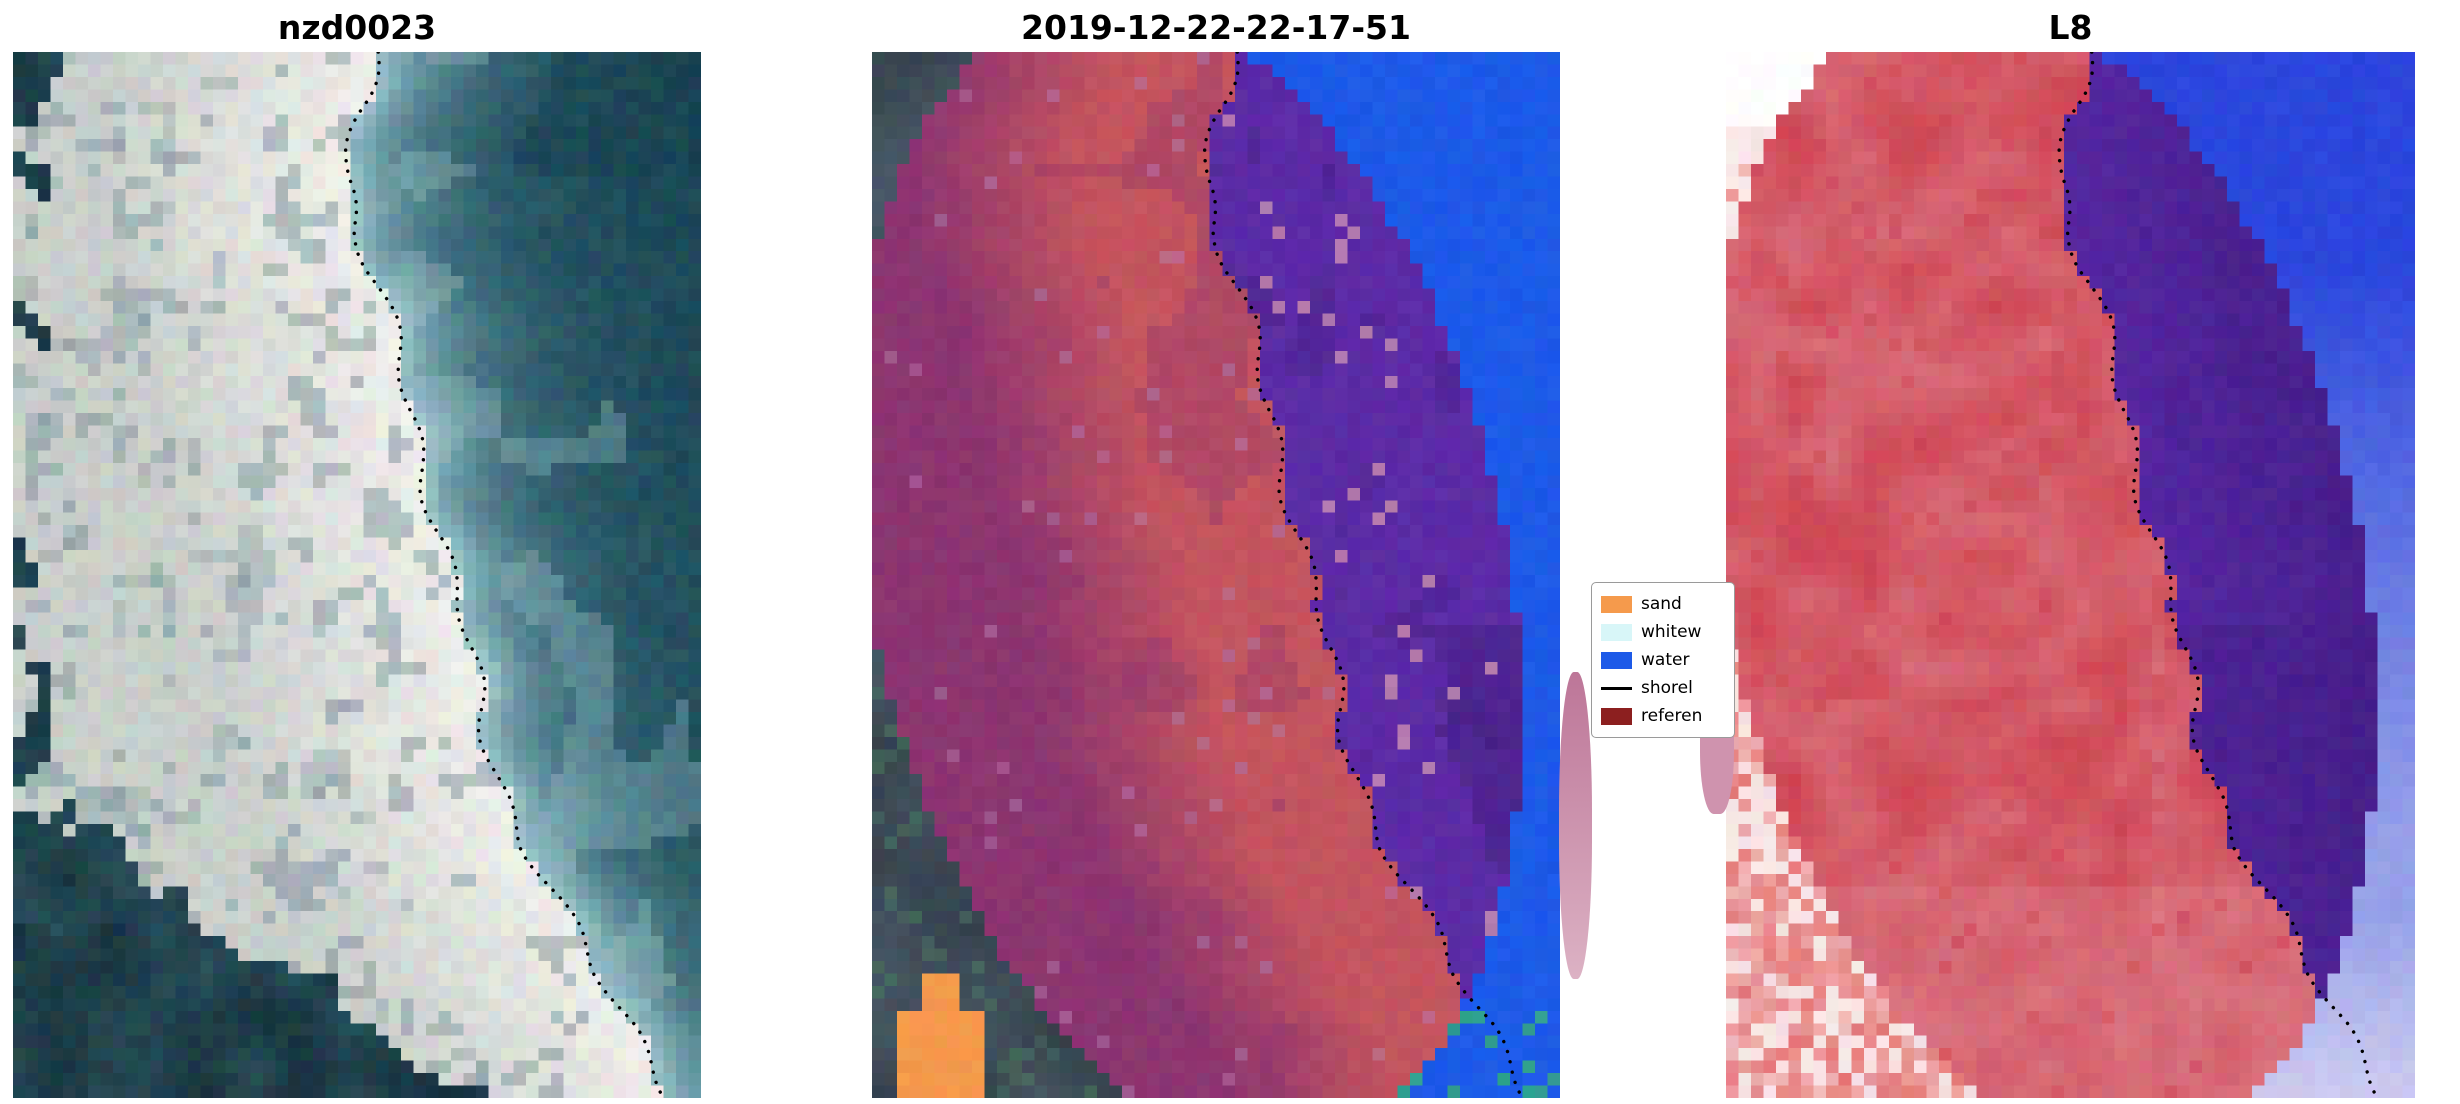 The image size is (2460, 1104). I want to click on legend: sand whitew water shorel referen, so click(1663, 660).